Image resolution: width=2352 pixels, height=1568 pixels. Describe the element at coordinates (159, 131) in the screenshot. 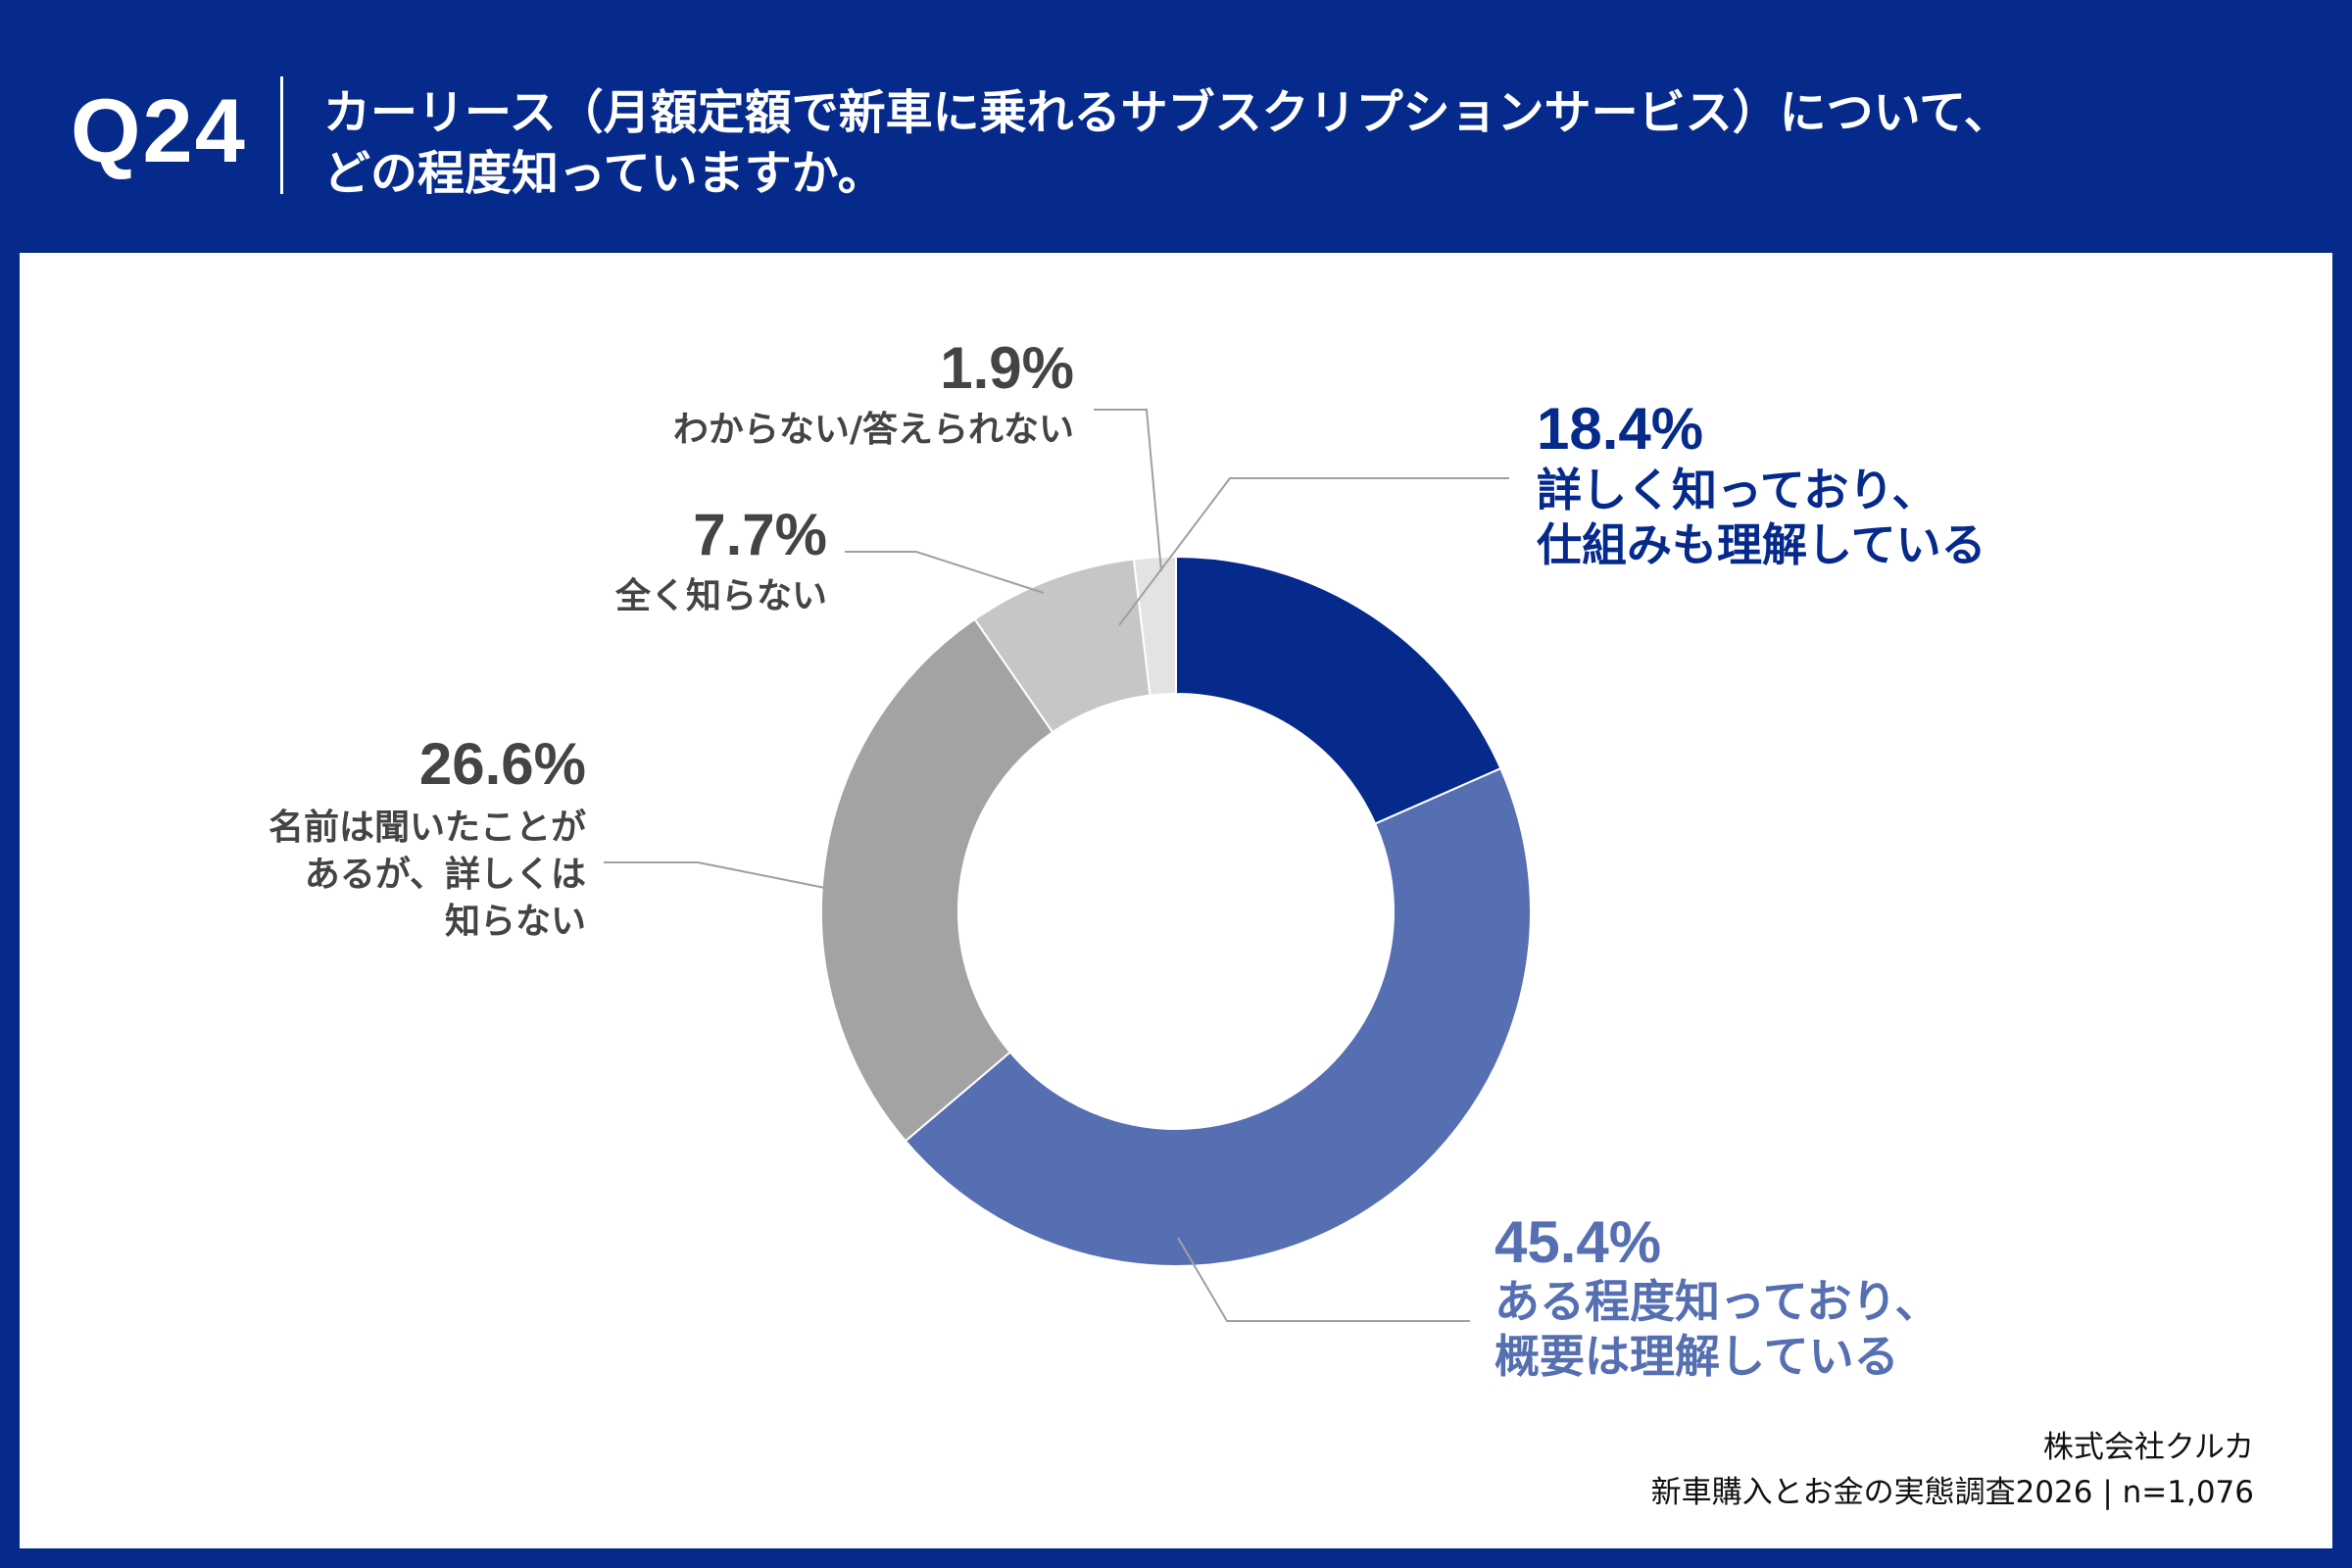

I see `question-number: Q24` at that location.